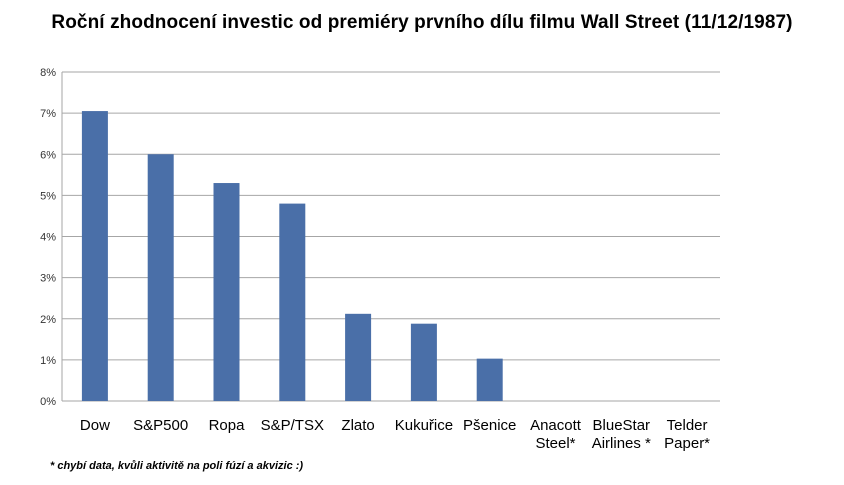 Image resolution: width=844 pixels, height=485 pixels. I want to click on x-tick-label-line: S&P500, so click(160, 425).